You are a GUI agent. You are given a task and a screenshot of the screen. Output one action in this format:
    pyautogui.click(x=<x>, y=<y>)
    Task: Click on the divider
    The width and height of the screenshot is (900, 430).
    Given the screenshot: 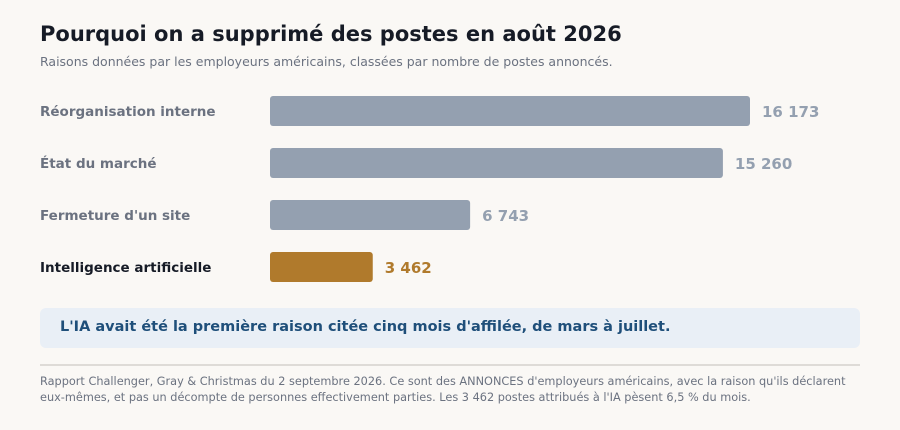 What is the action you would take?
    pyautogui.click(x=450, y=365)
    